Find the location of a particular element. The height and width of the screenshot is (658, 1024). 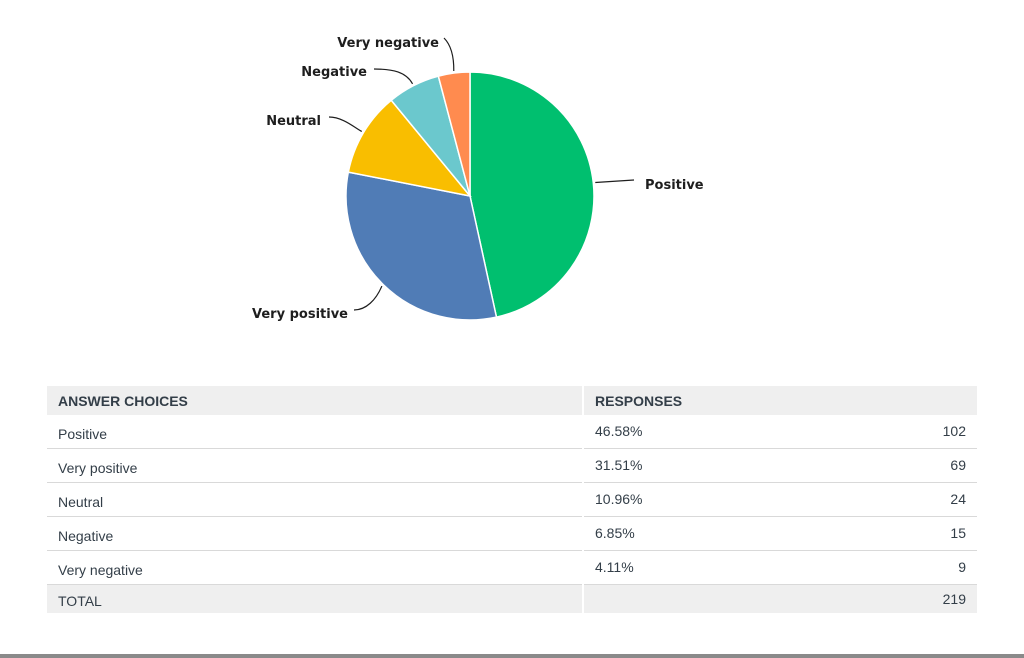

table-total-row: TOTAL 219 is located at coordinates (513, 598).